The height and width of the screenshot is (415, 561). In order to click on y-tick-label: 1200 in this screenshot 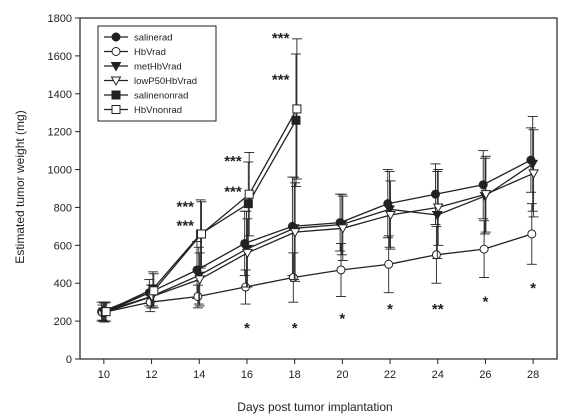, I will do `click(60, 133)`.